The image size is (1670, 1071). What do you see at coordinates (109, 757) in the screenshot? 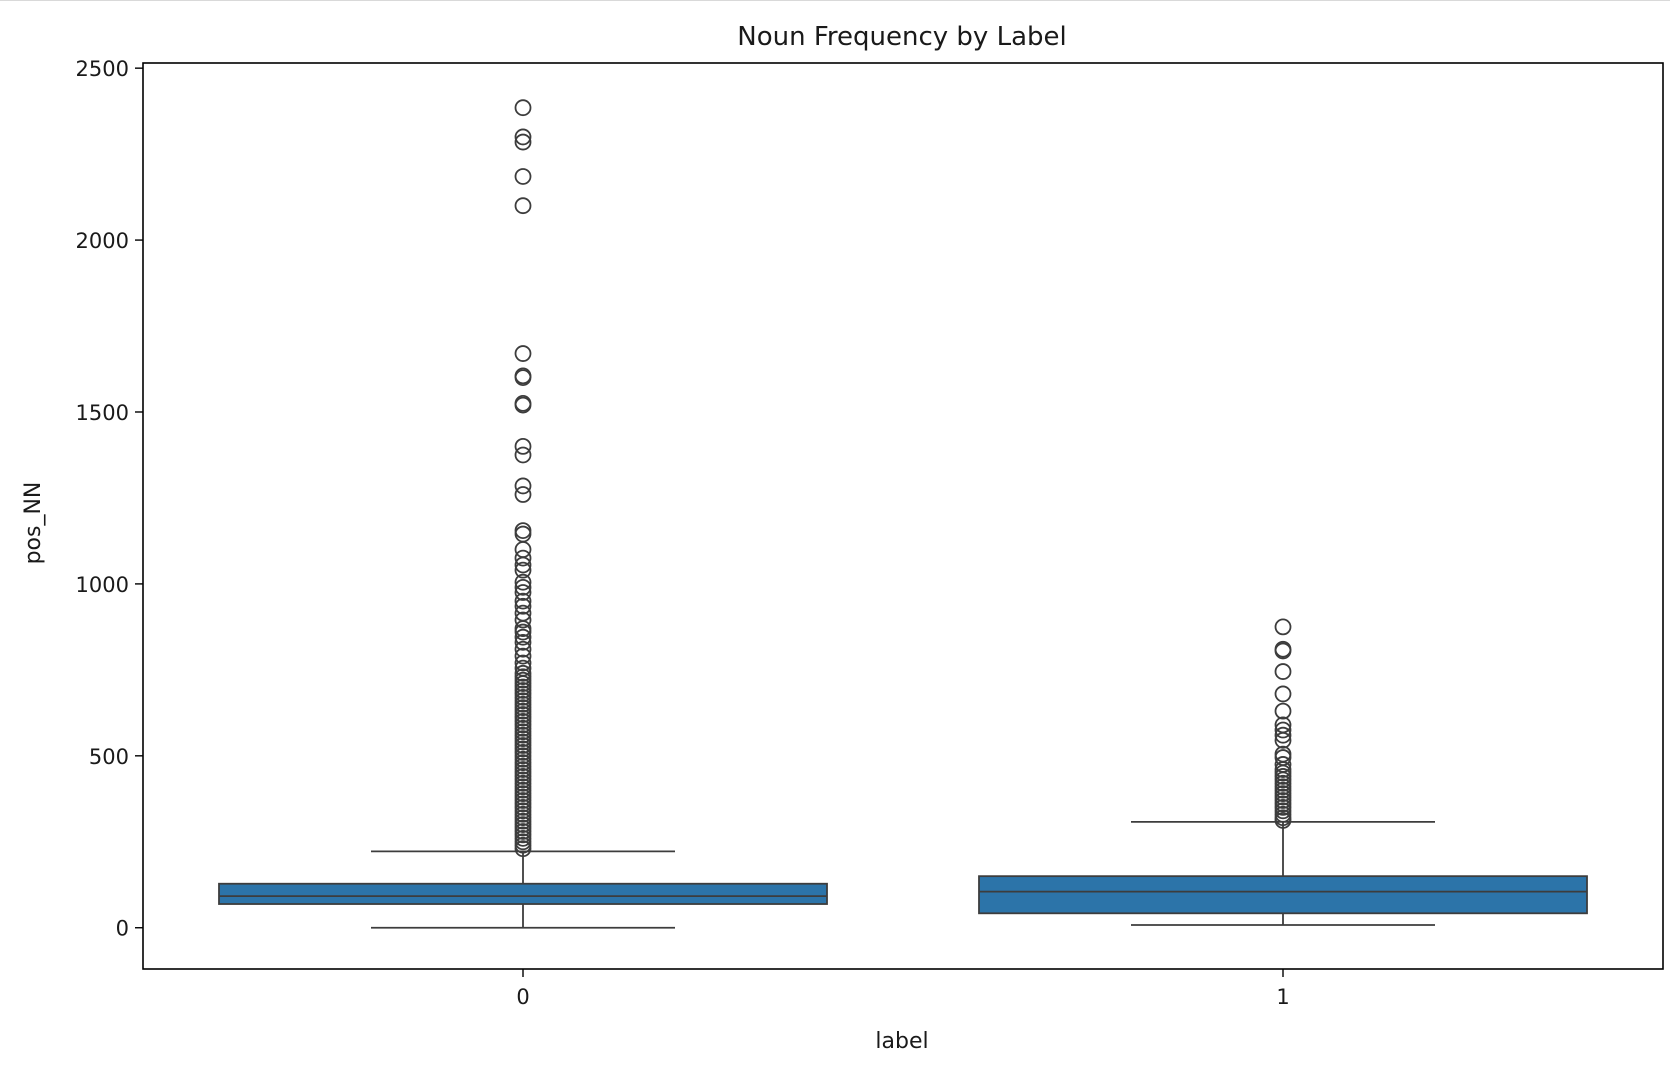
I see `y-tick-label: 500` at bounding box center [109, 757].